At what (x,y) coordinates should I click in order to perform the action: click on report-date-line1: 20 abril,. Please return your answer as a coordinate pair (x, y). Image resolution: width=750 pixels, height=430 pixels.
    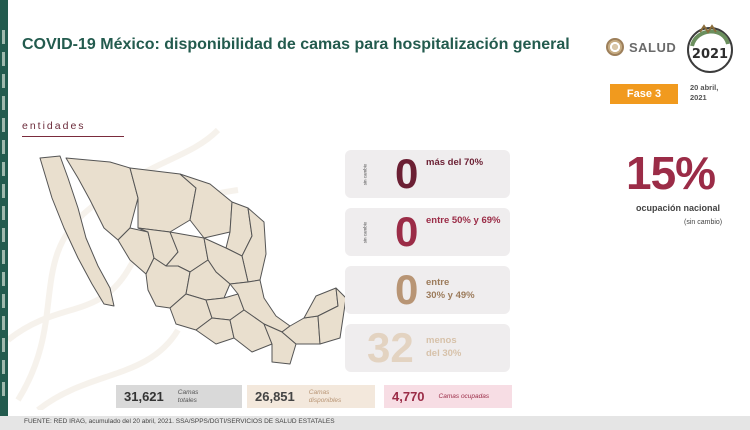
    Looking at the image, I should click on (704, 87).